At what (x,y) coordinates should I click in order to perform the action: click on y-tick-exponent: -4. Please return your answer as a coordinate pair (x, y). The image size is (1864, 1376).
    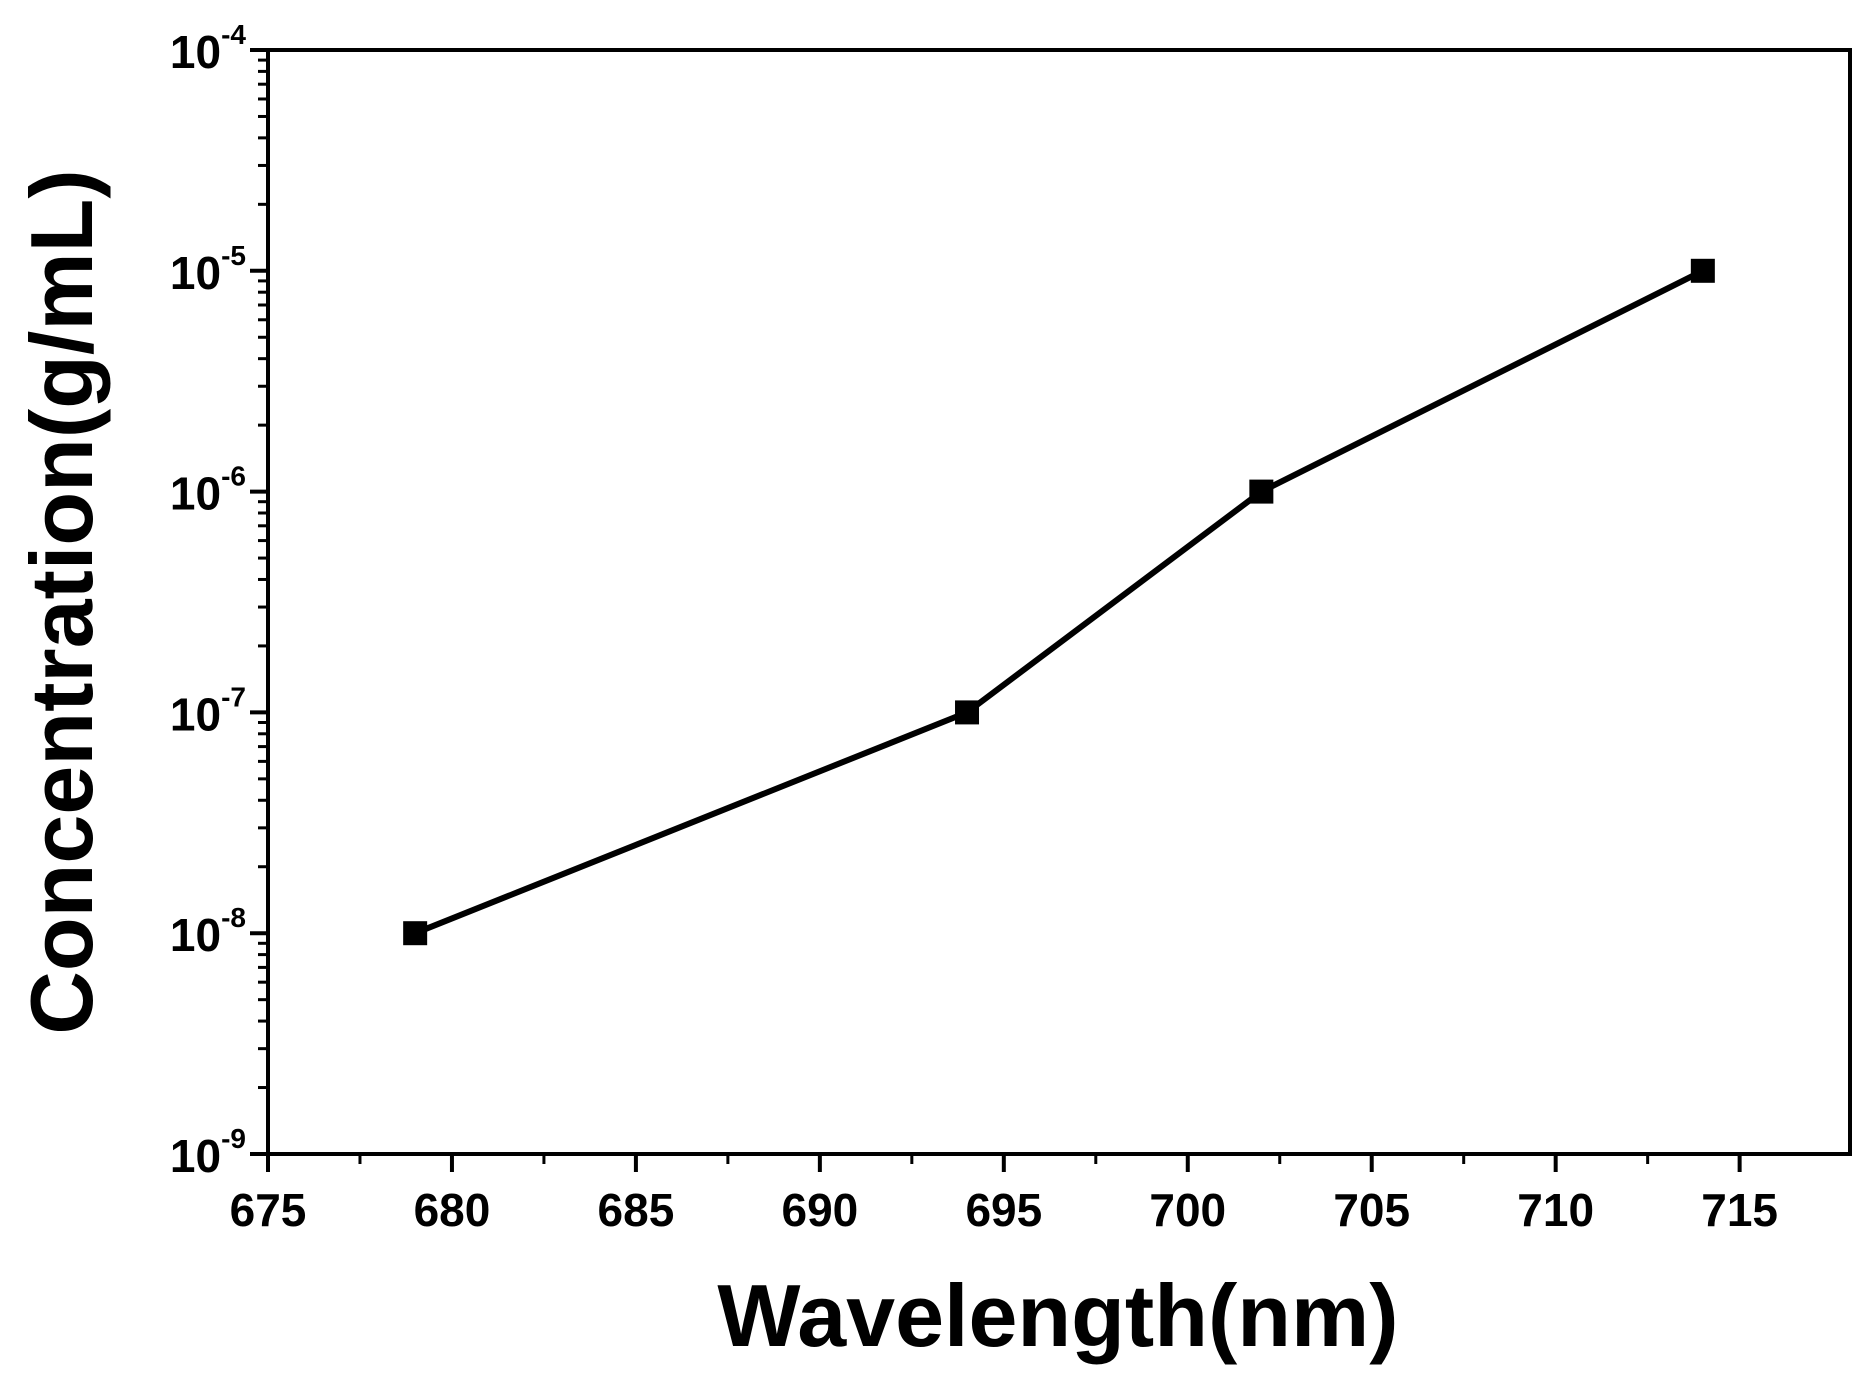
    Looking at the image, I should click on (233, 34).